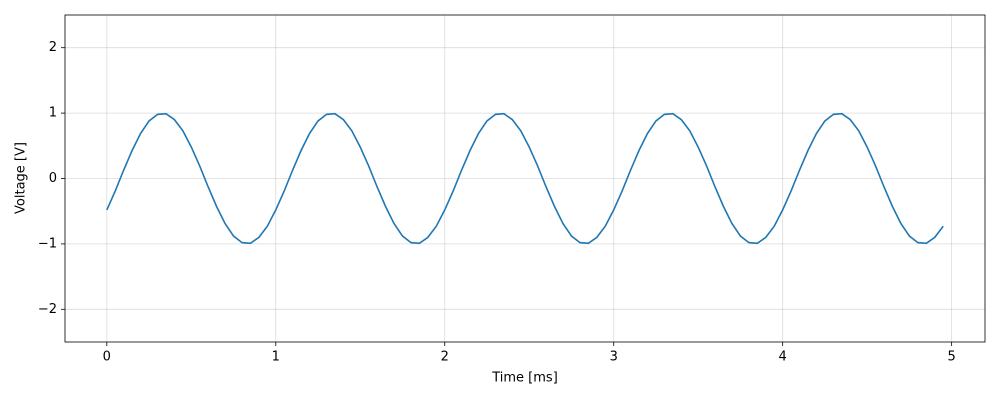 The width and height of the screenshot is (1000, 400). What do you see at coordinates (951, 357) in the screenshot?
I see `x-tick-label: 5` at bounding box center [951, 357].